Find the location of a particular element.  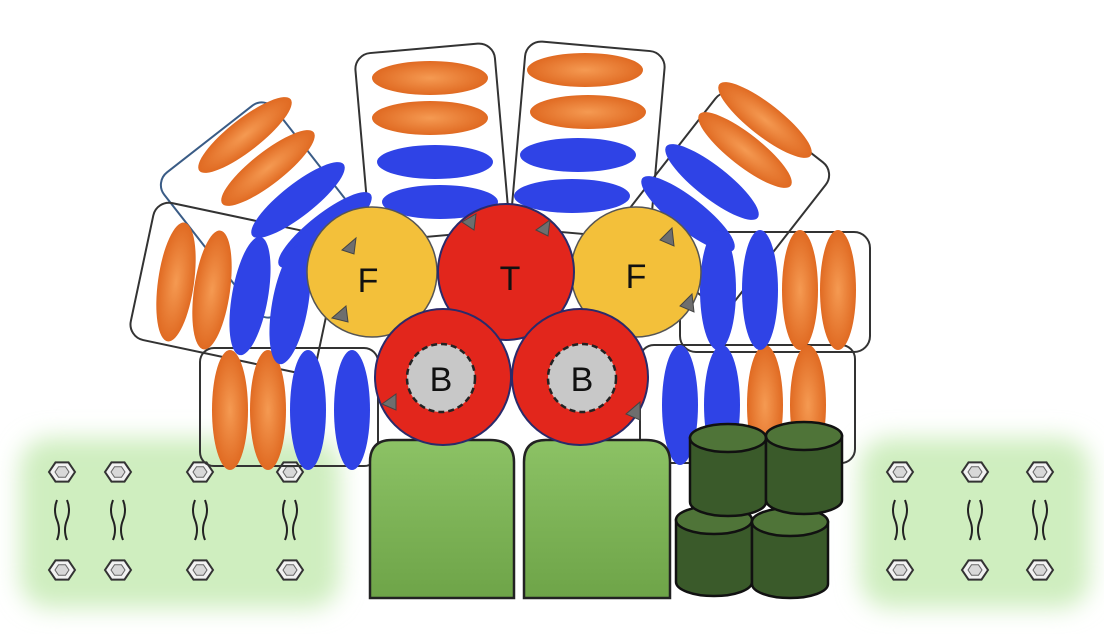

helix-box-top-left is located at coordinates (432, 142).